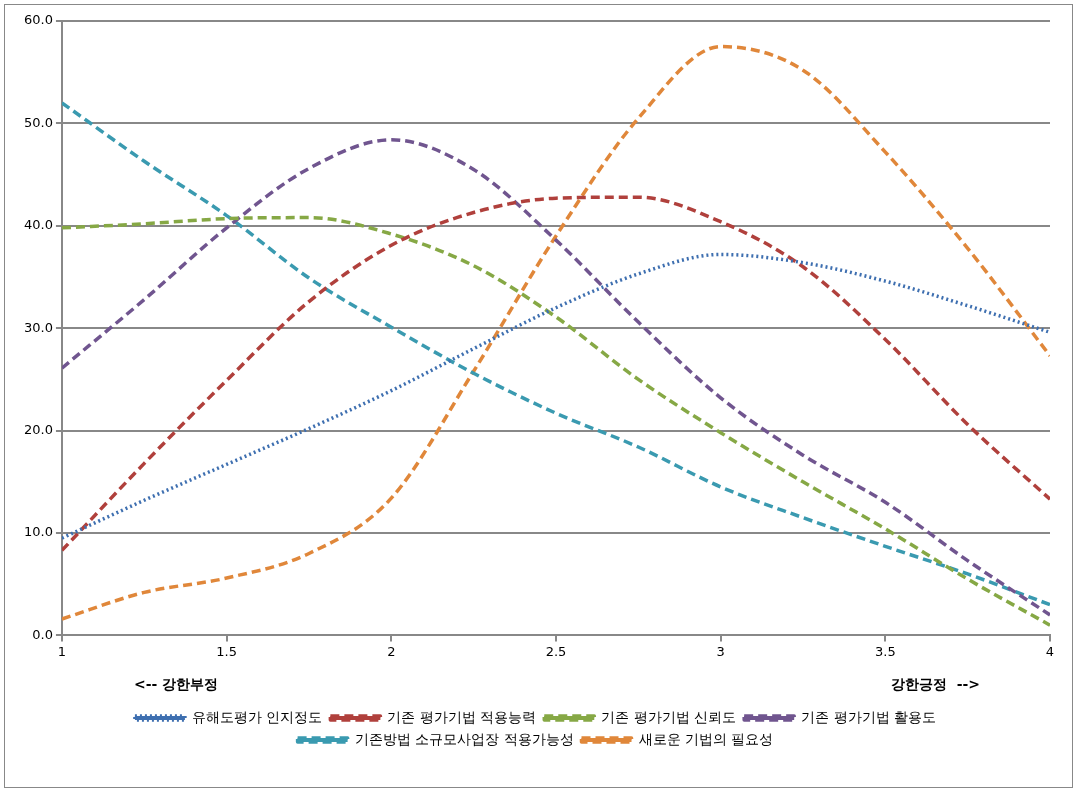  Describe the element at coordinates (38, 532) in the screenshot. I see `y-tick-label: 10.0` at that location.